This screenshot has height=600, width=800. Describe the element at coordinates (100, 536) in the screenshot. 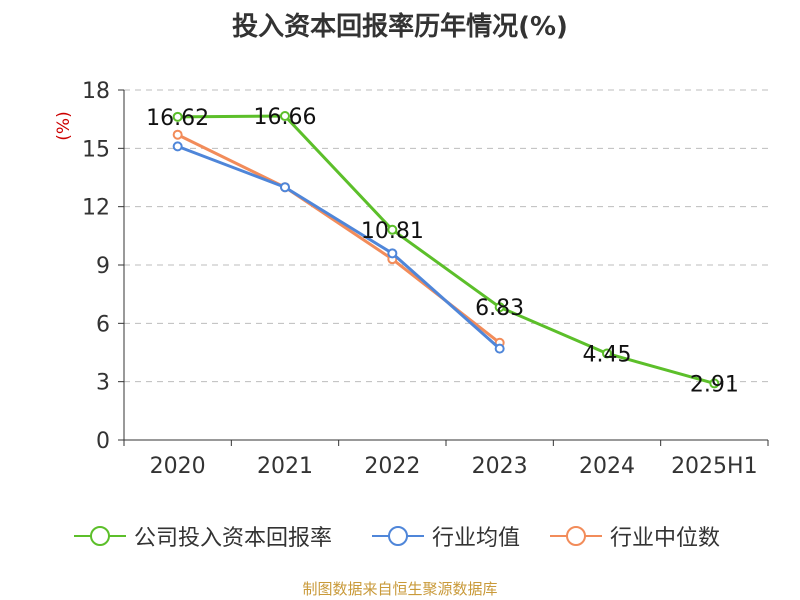

I see `legend-marker-company` at that location.